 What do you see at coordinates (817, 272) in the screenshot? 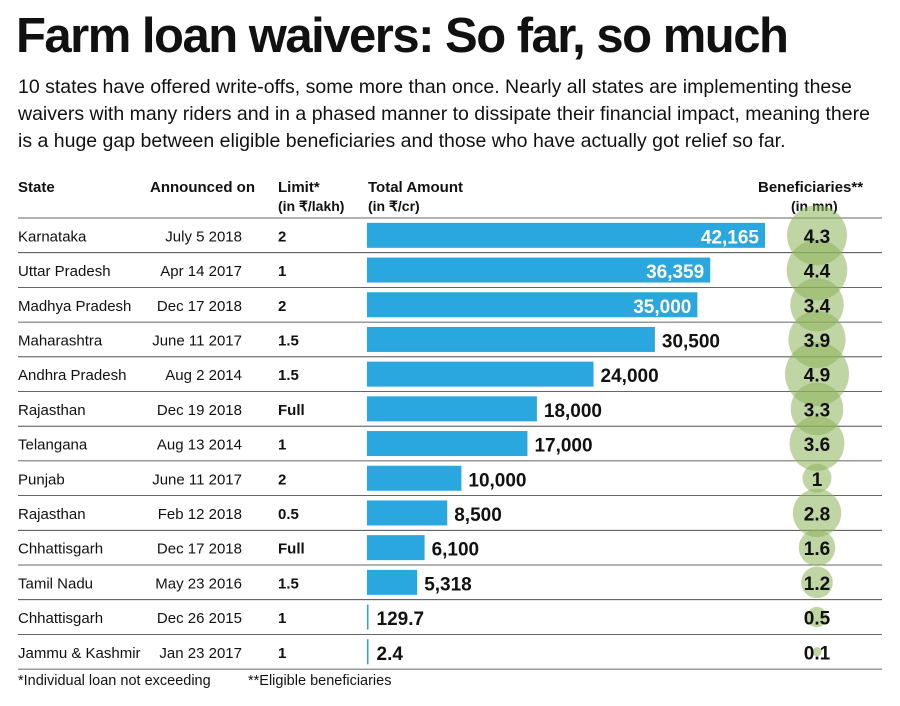
I see `beneficiary-label: 4.4` at bounding box center [817, 272].